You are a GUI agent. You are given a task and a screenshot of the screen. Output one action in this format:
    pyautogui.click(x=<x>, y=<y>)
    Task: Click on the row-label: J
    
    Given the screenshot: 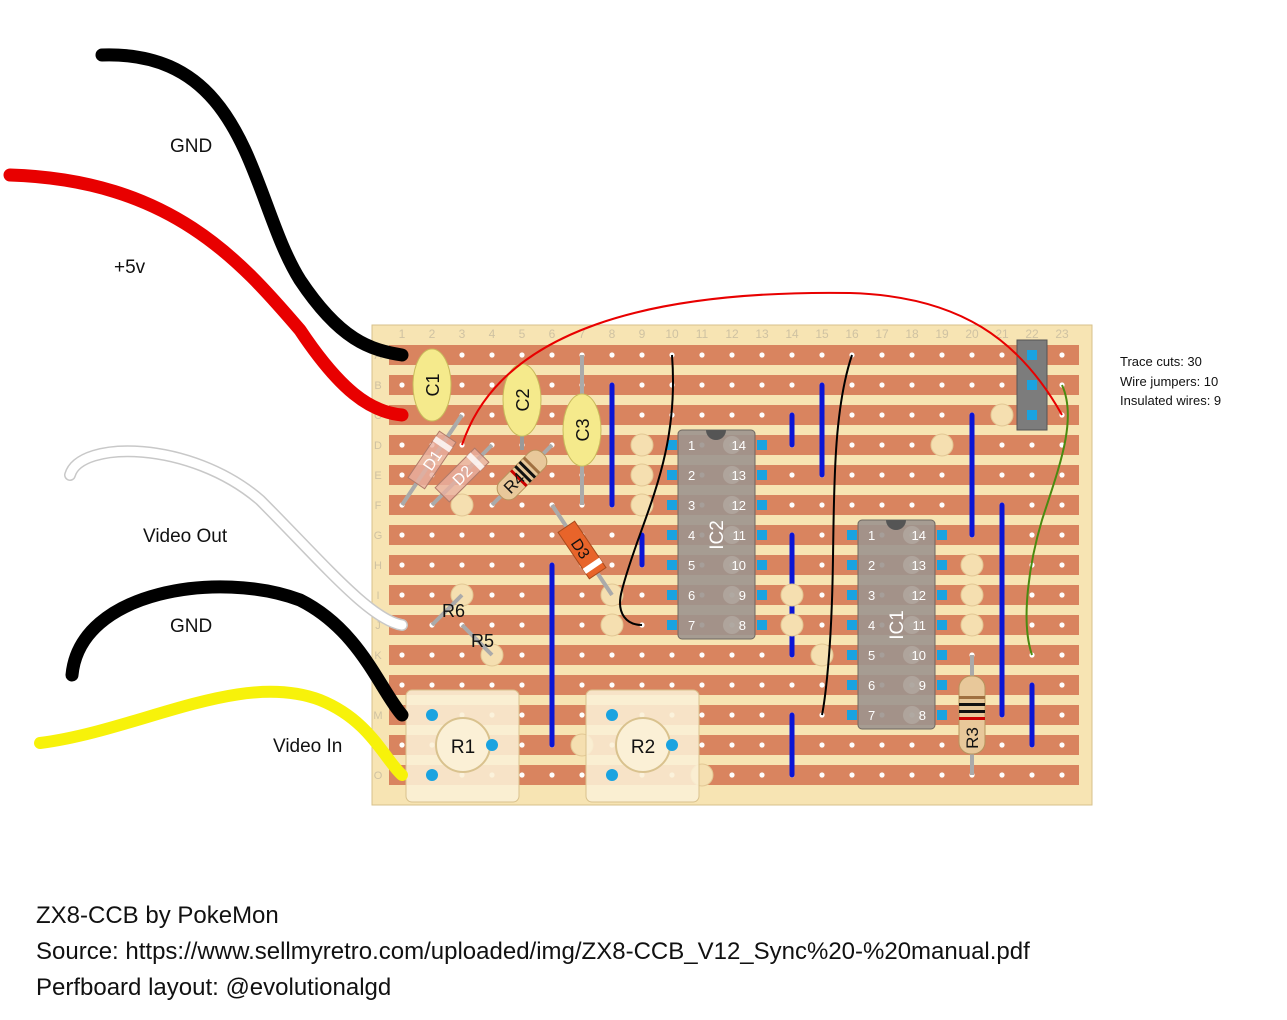 What is the action you would take?
    pyautogui.click(x=378, y=626)
    